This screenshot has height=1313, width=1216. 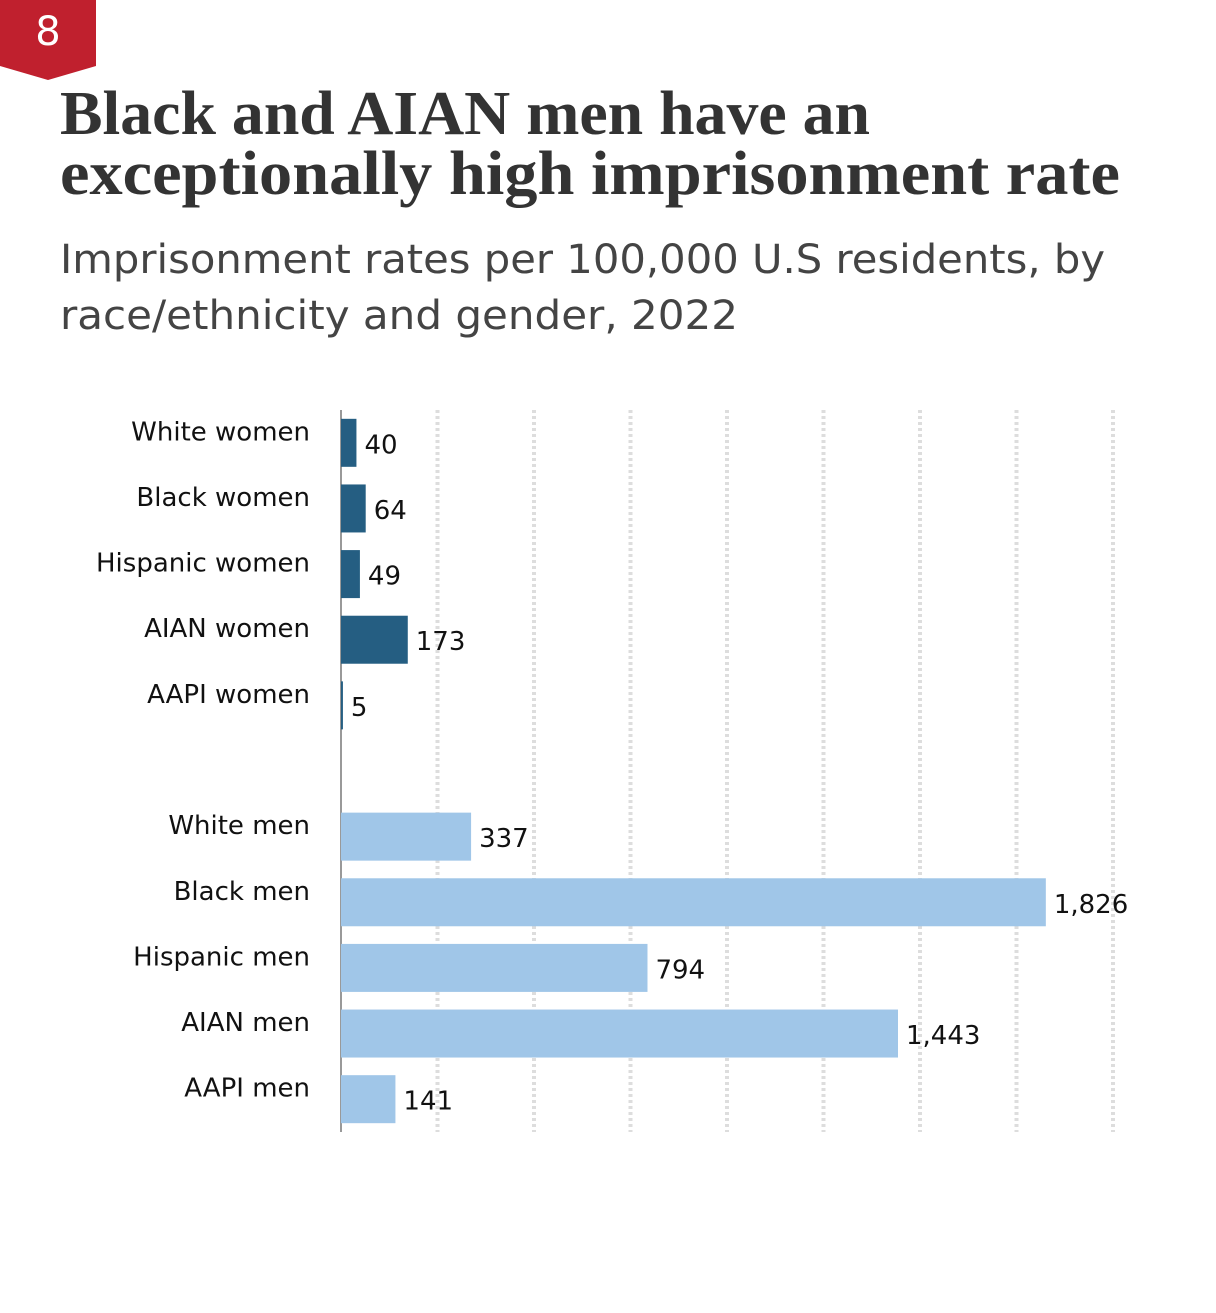 What do you see at coordinates (590, 174) in the screenshot?
I see `chart-title: exceptionally high imprisonment rate` at bounding box center [590, 174].